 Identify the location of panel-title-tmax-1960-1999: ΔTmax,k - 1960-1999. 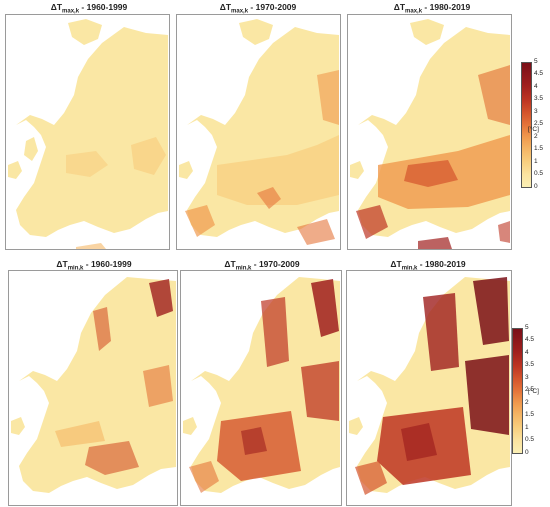
(89, 8).